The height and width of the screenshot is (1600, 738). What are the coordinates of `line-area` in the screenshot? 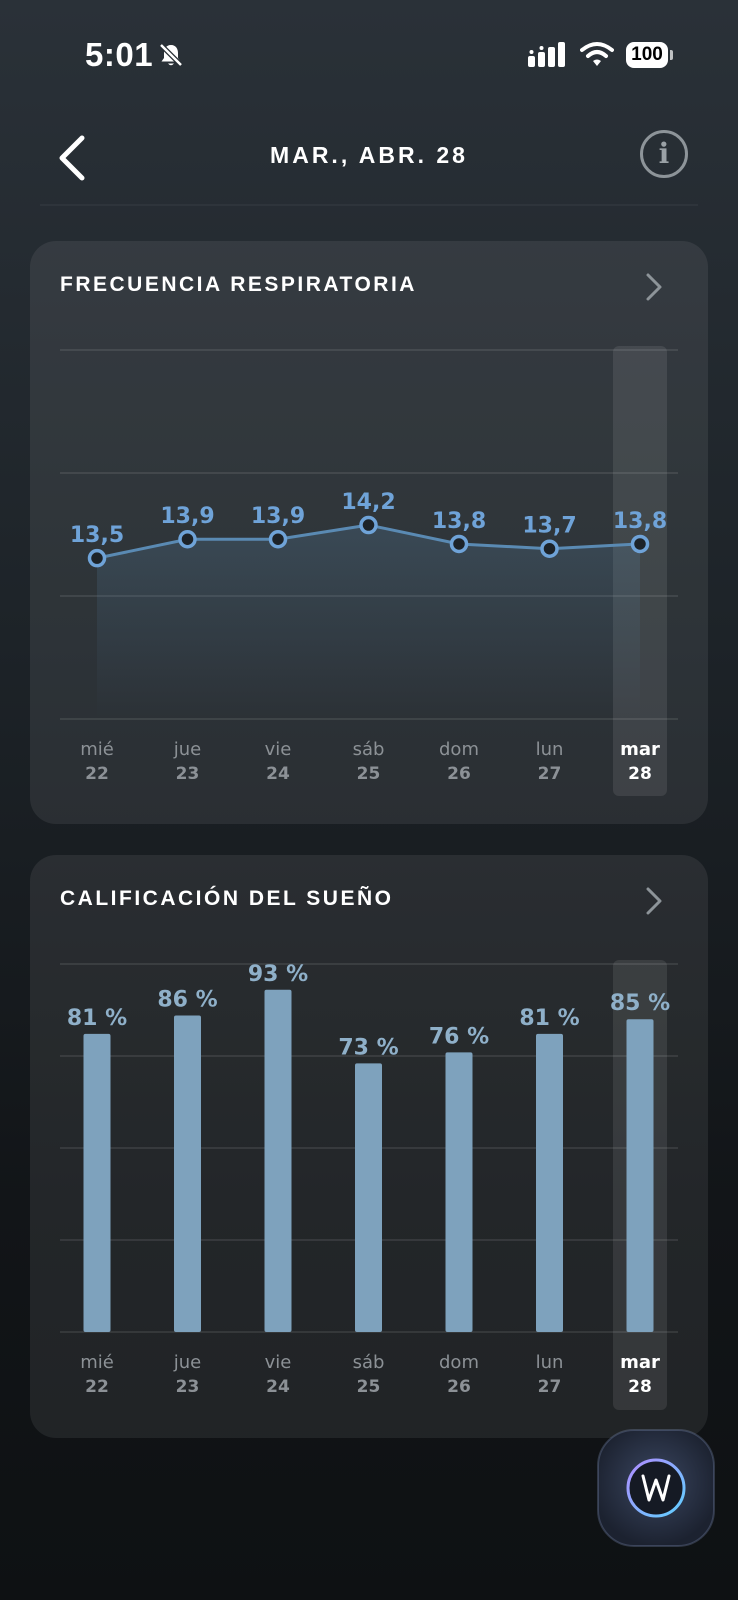 It's located at (368, 622).